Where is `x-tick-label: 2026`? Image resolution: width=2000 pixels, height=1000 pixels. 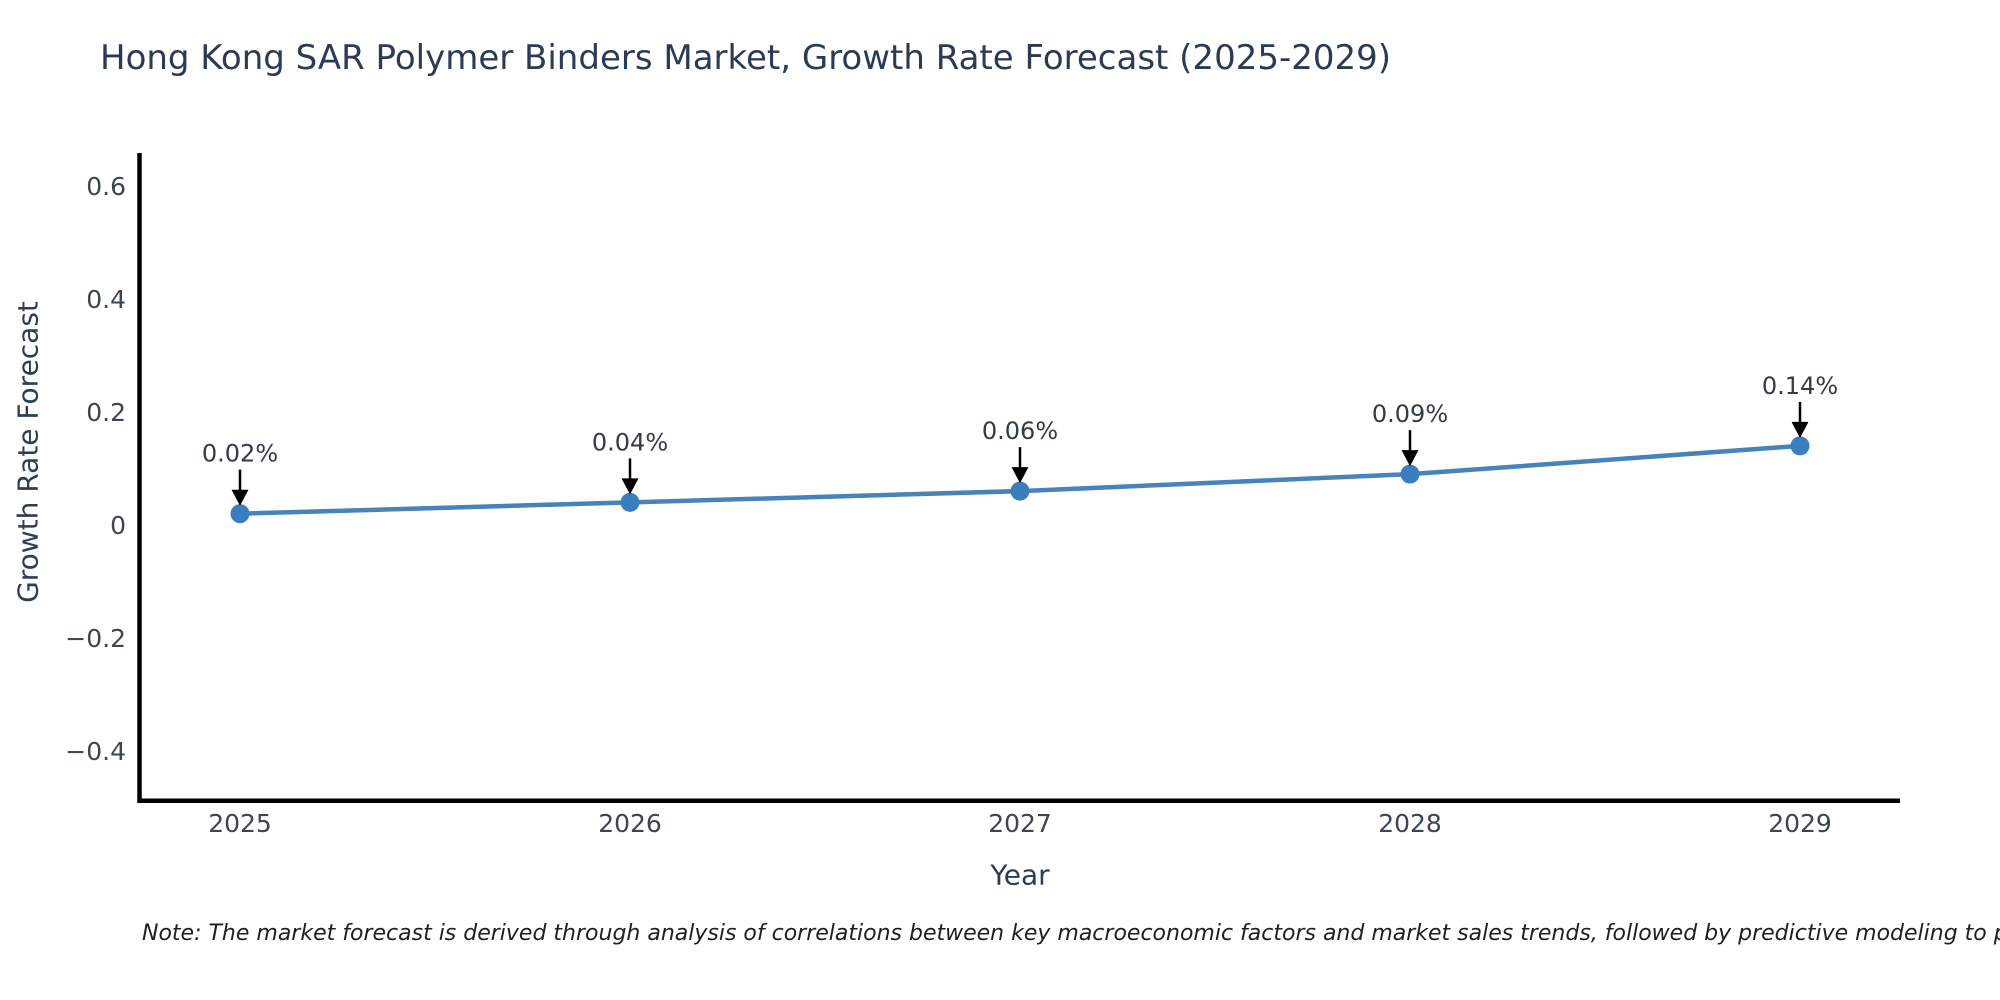 x-tick-label: 2026 is located at coordinates (630, 823).